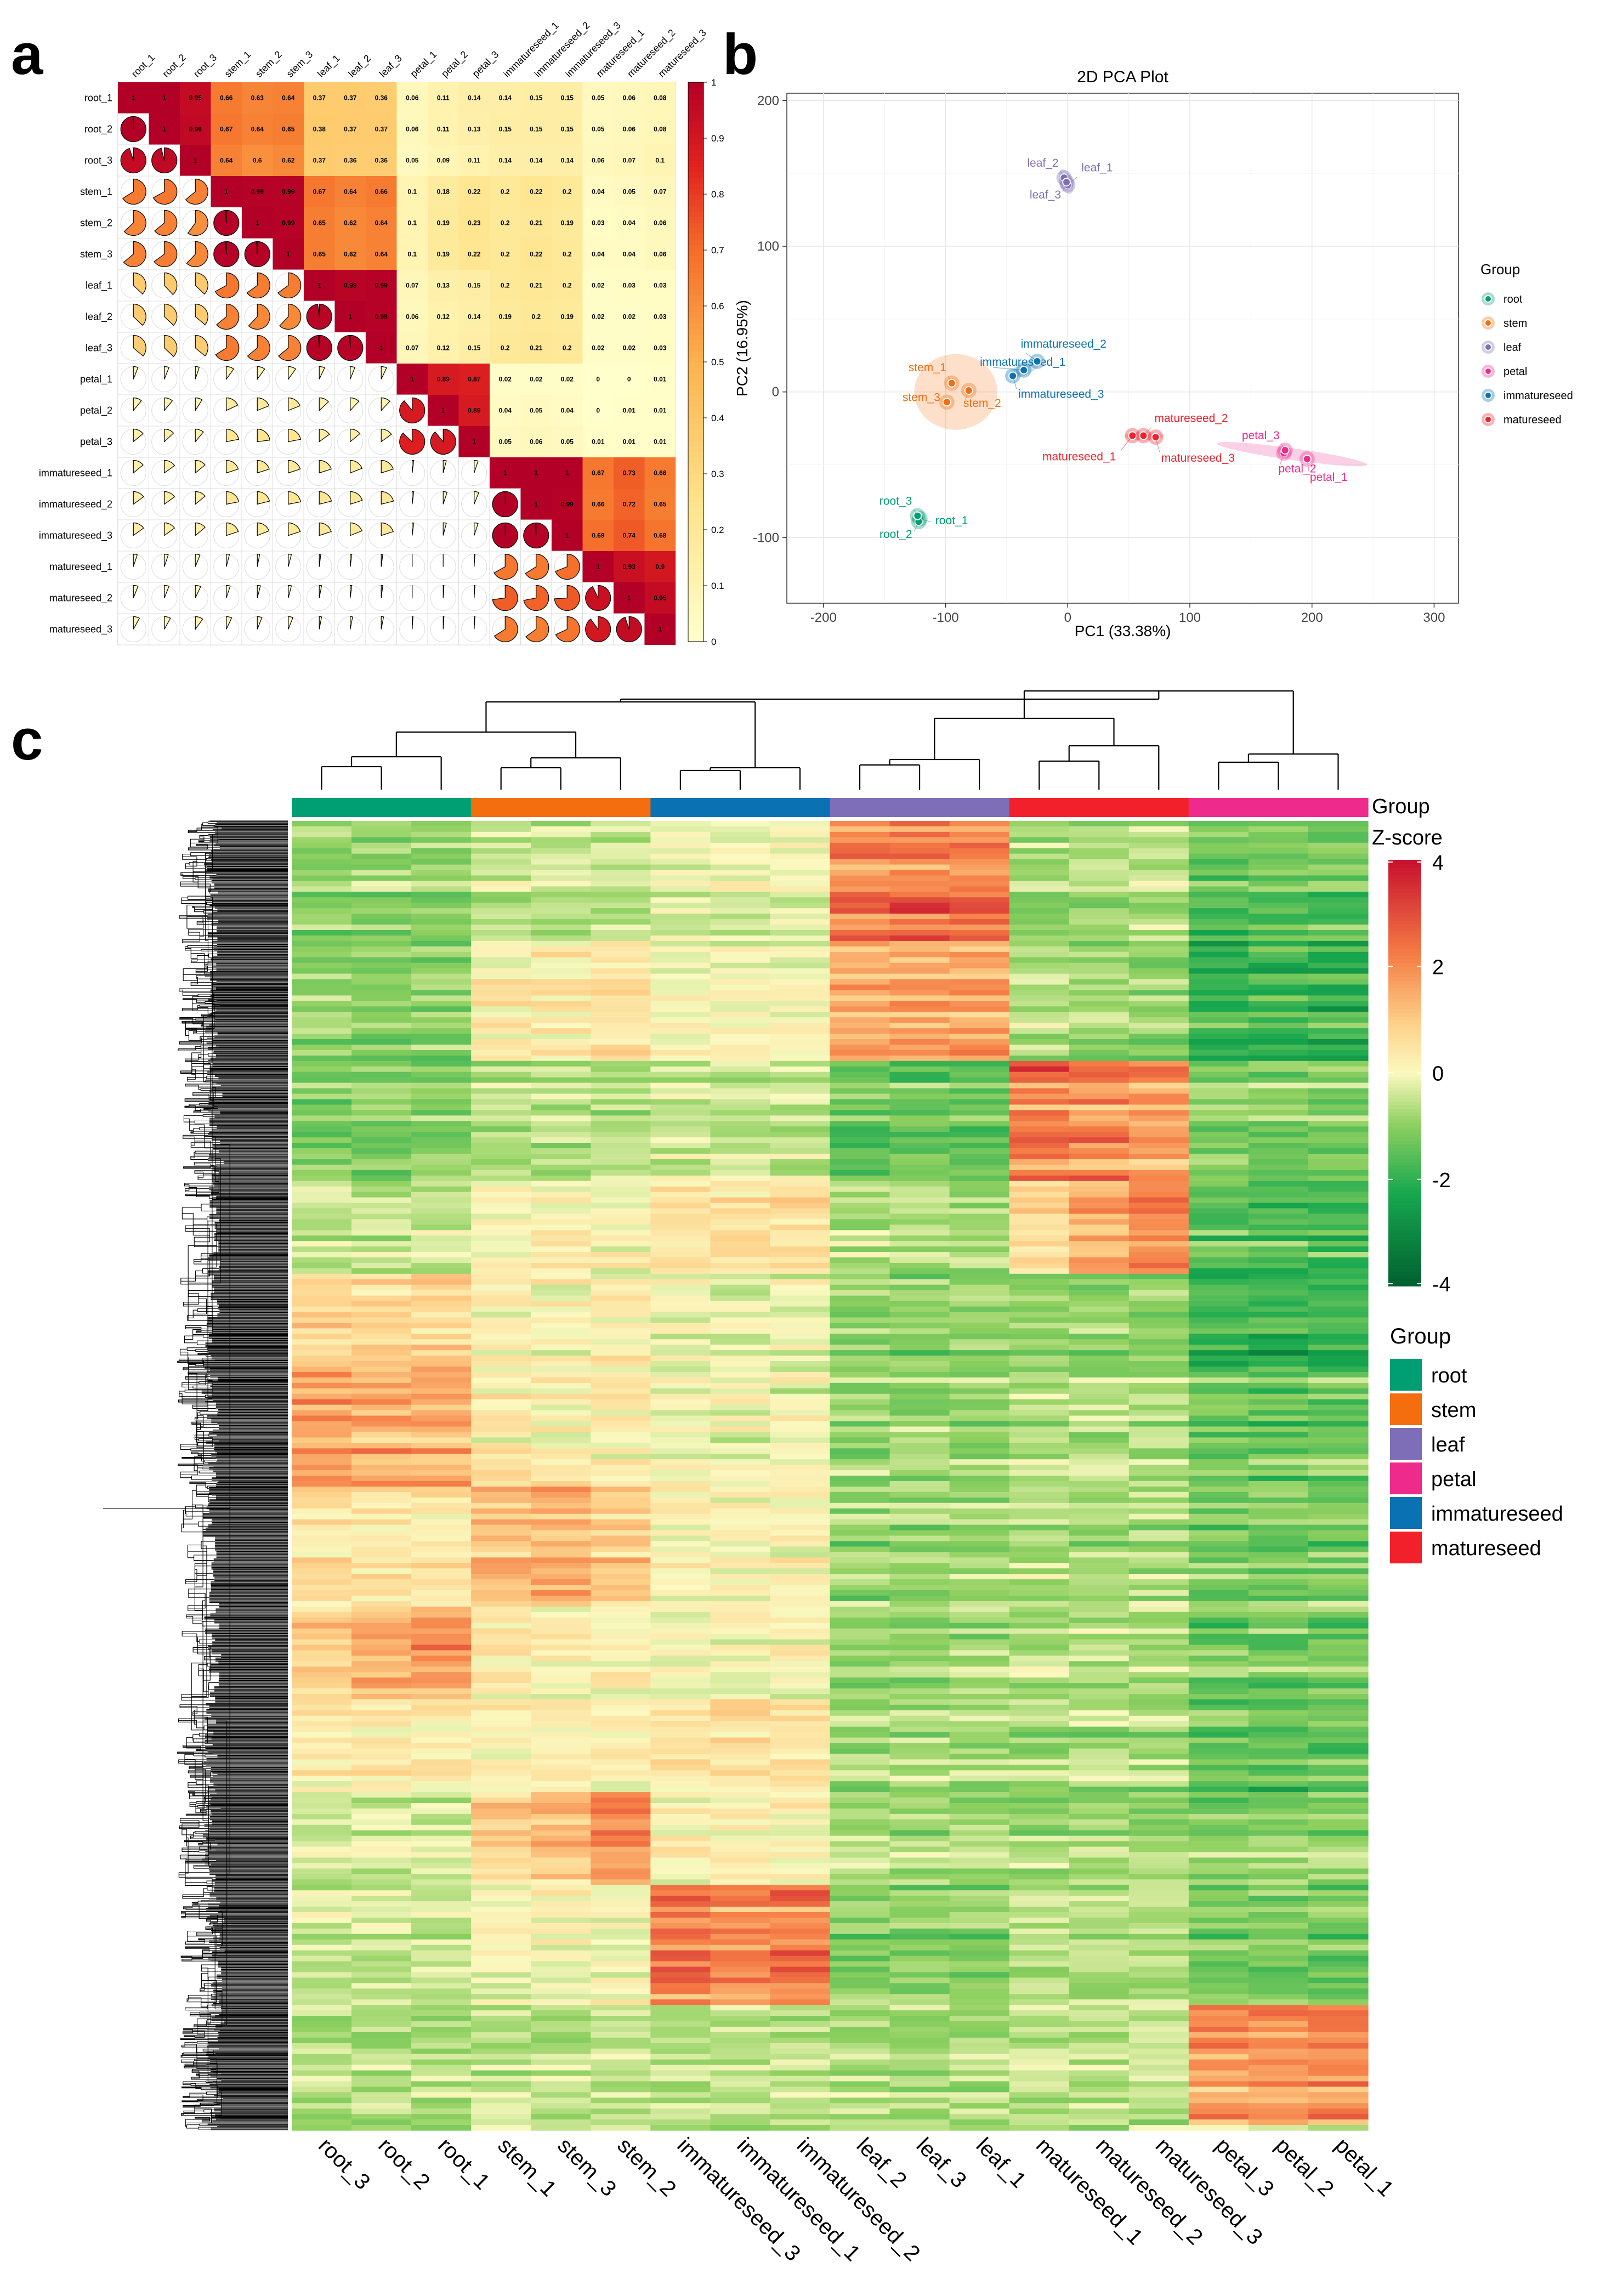 This screenshot has width=1617, height=2296. I want to click on pca-point-label: root_2, so click(896, 534).